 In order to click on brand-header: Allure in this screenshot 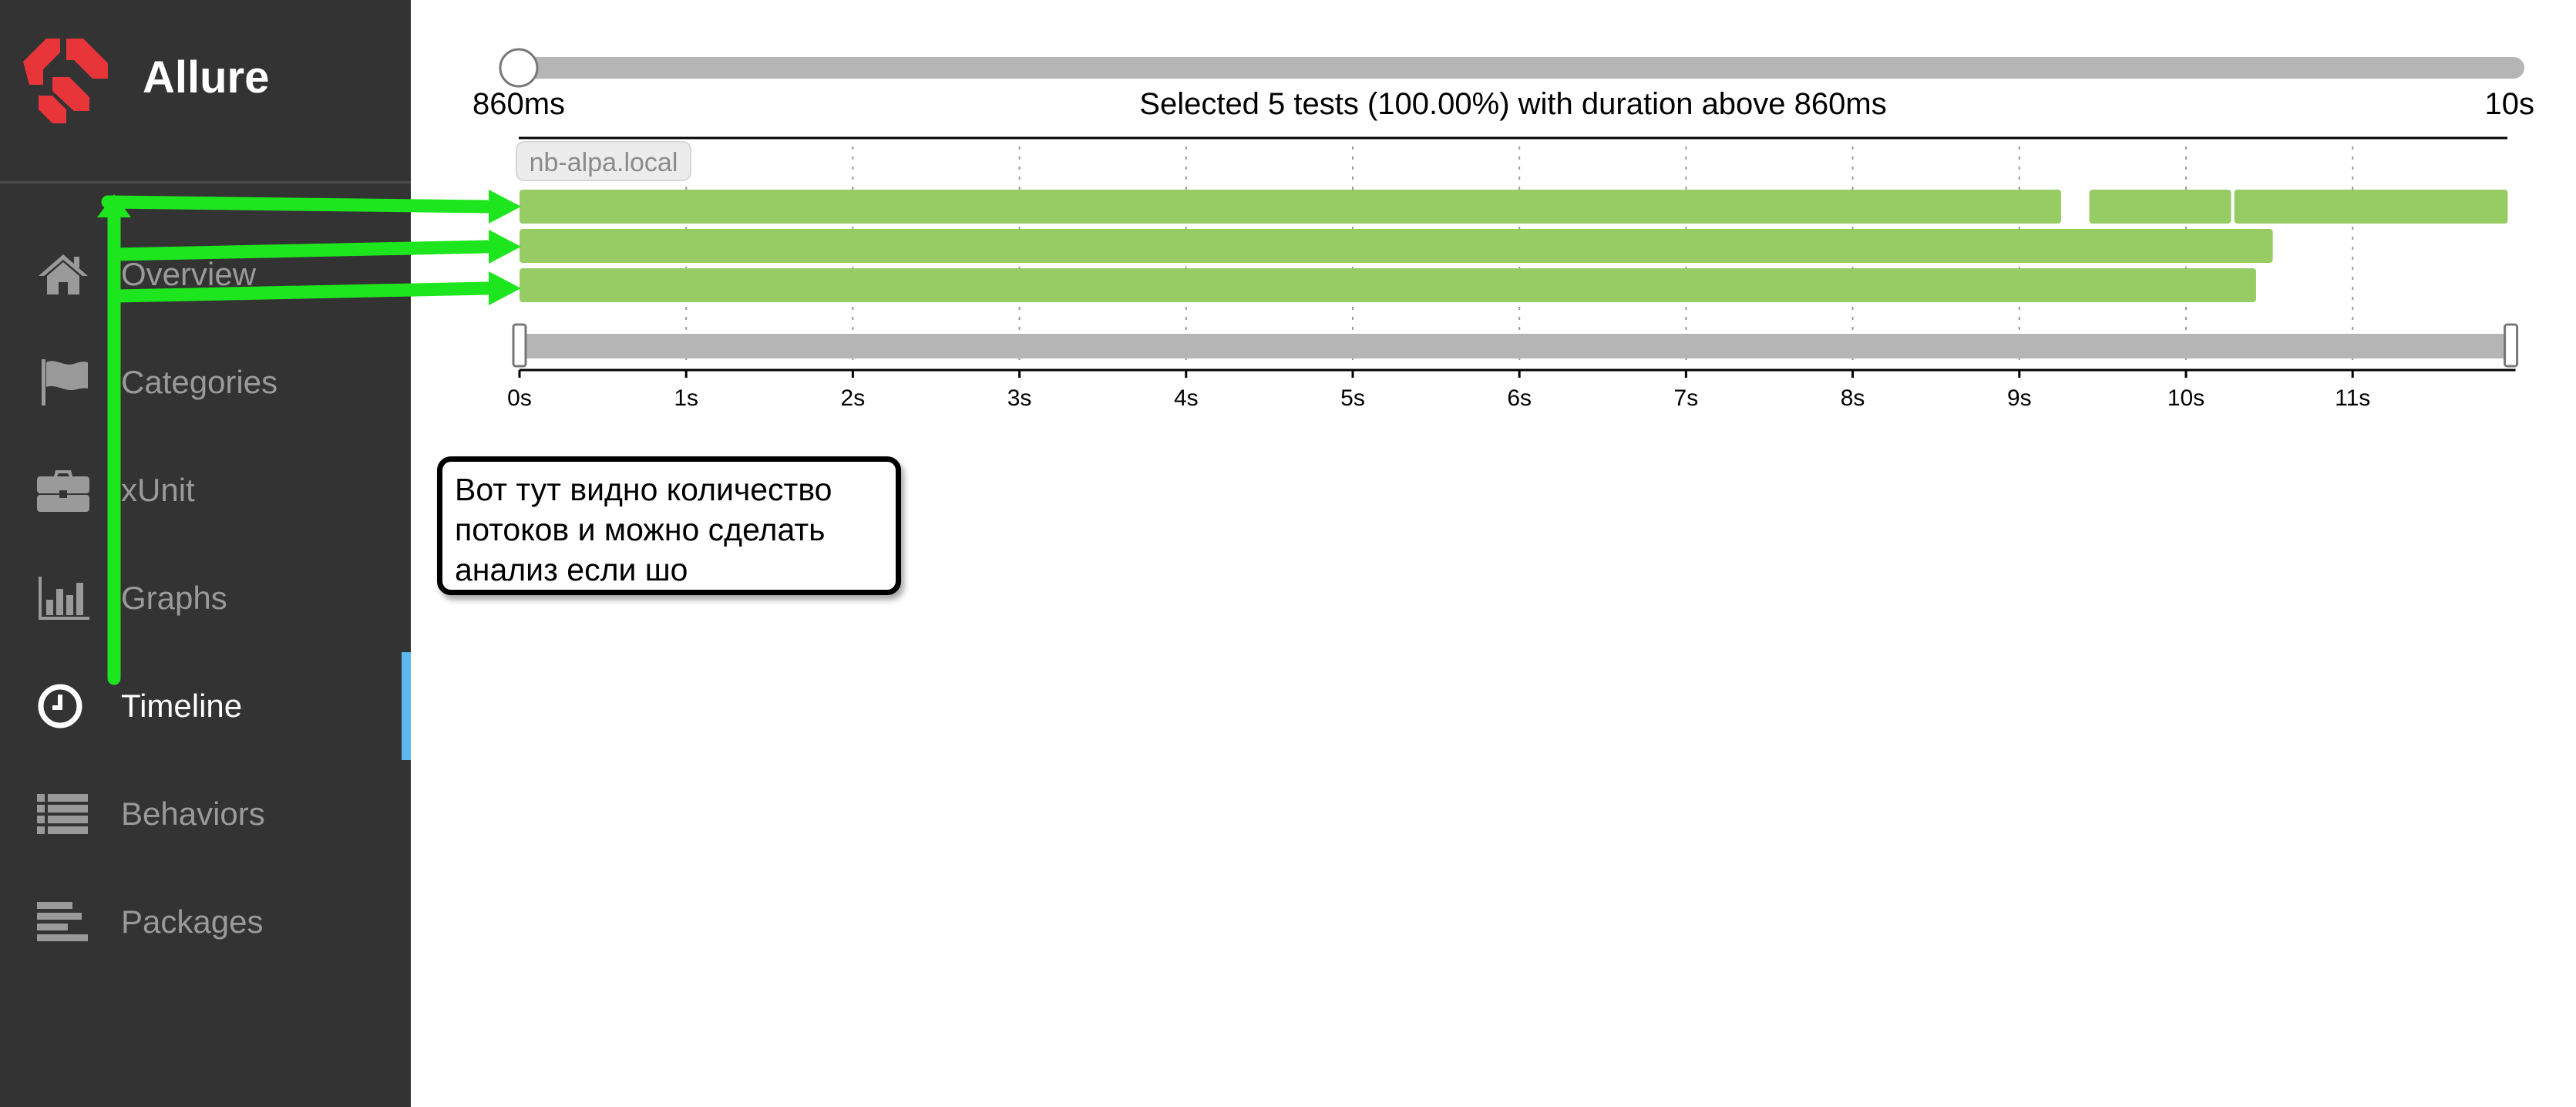, I will do `click(205, 91)`.